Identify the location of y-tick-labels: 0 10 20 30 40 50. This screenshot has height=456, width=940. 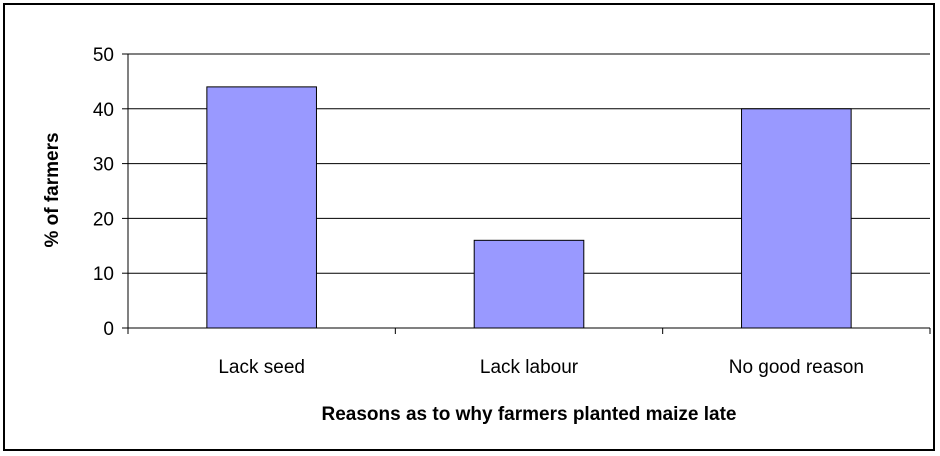
(103, 192).